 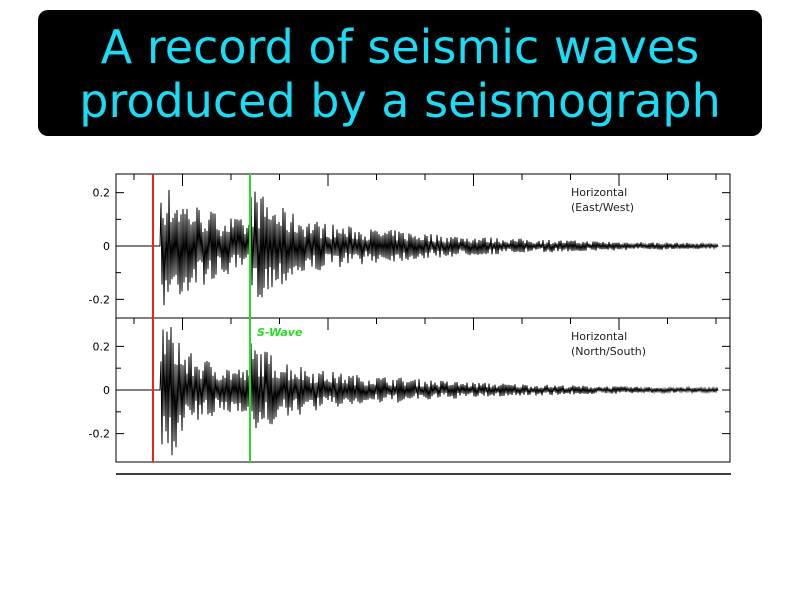 What do you see at coordinates (608, 351) in the screenshot?
I see `component-label: (North/South)` at bounding box center [608, 351].